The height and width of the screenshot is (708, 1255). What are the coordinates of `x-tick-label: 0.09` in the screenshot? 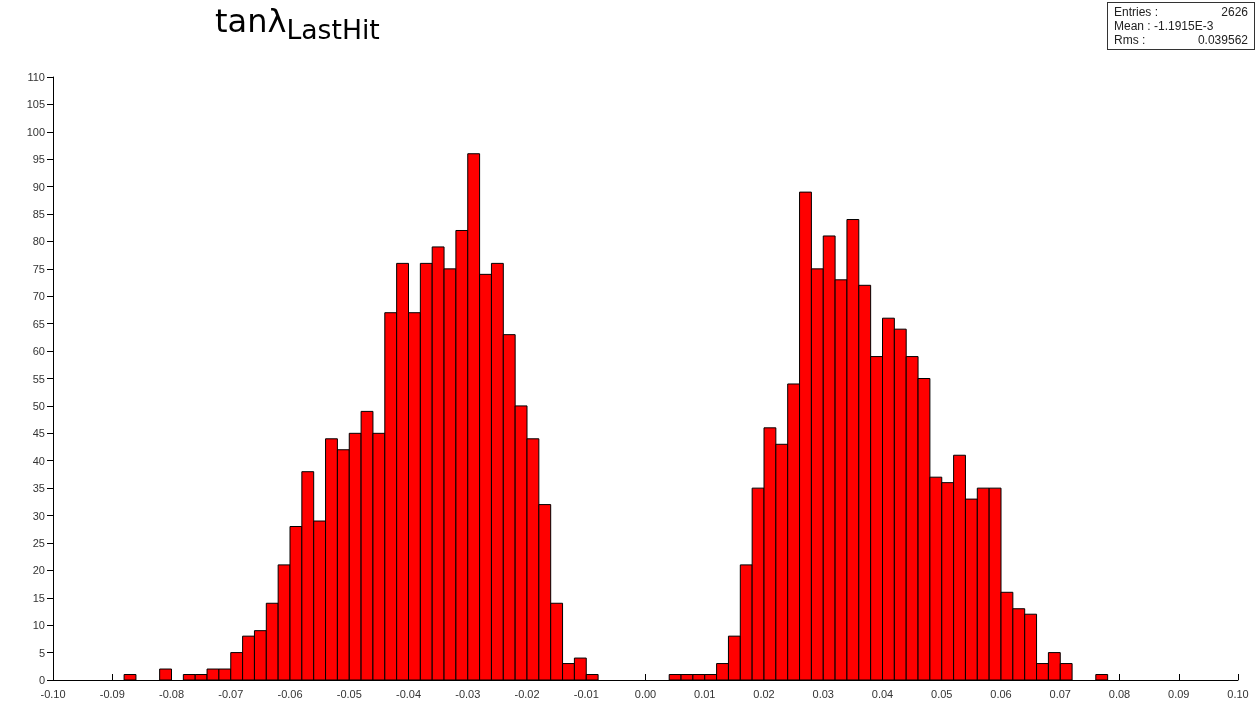 It's located at (1179, 693).